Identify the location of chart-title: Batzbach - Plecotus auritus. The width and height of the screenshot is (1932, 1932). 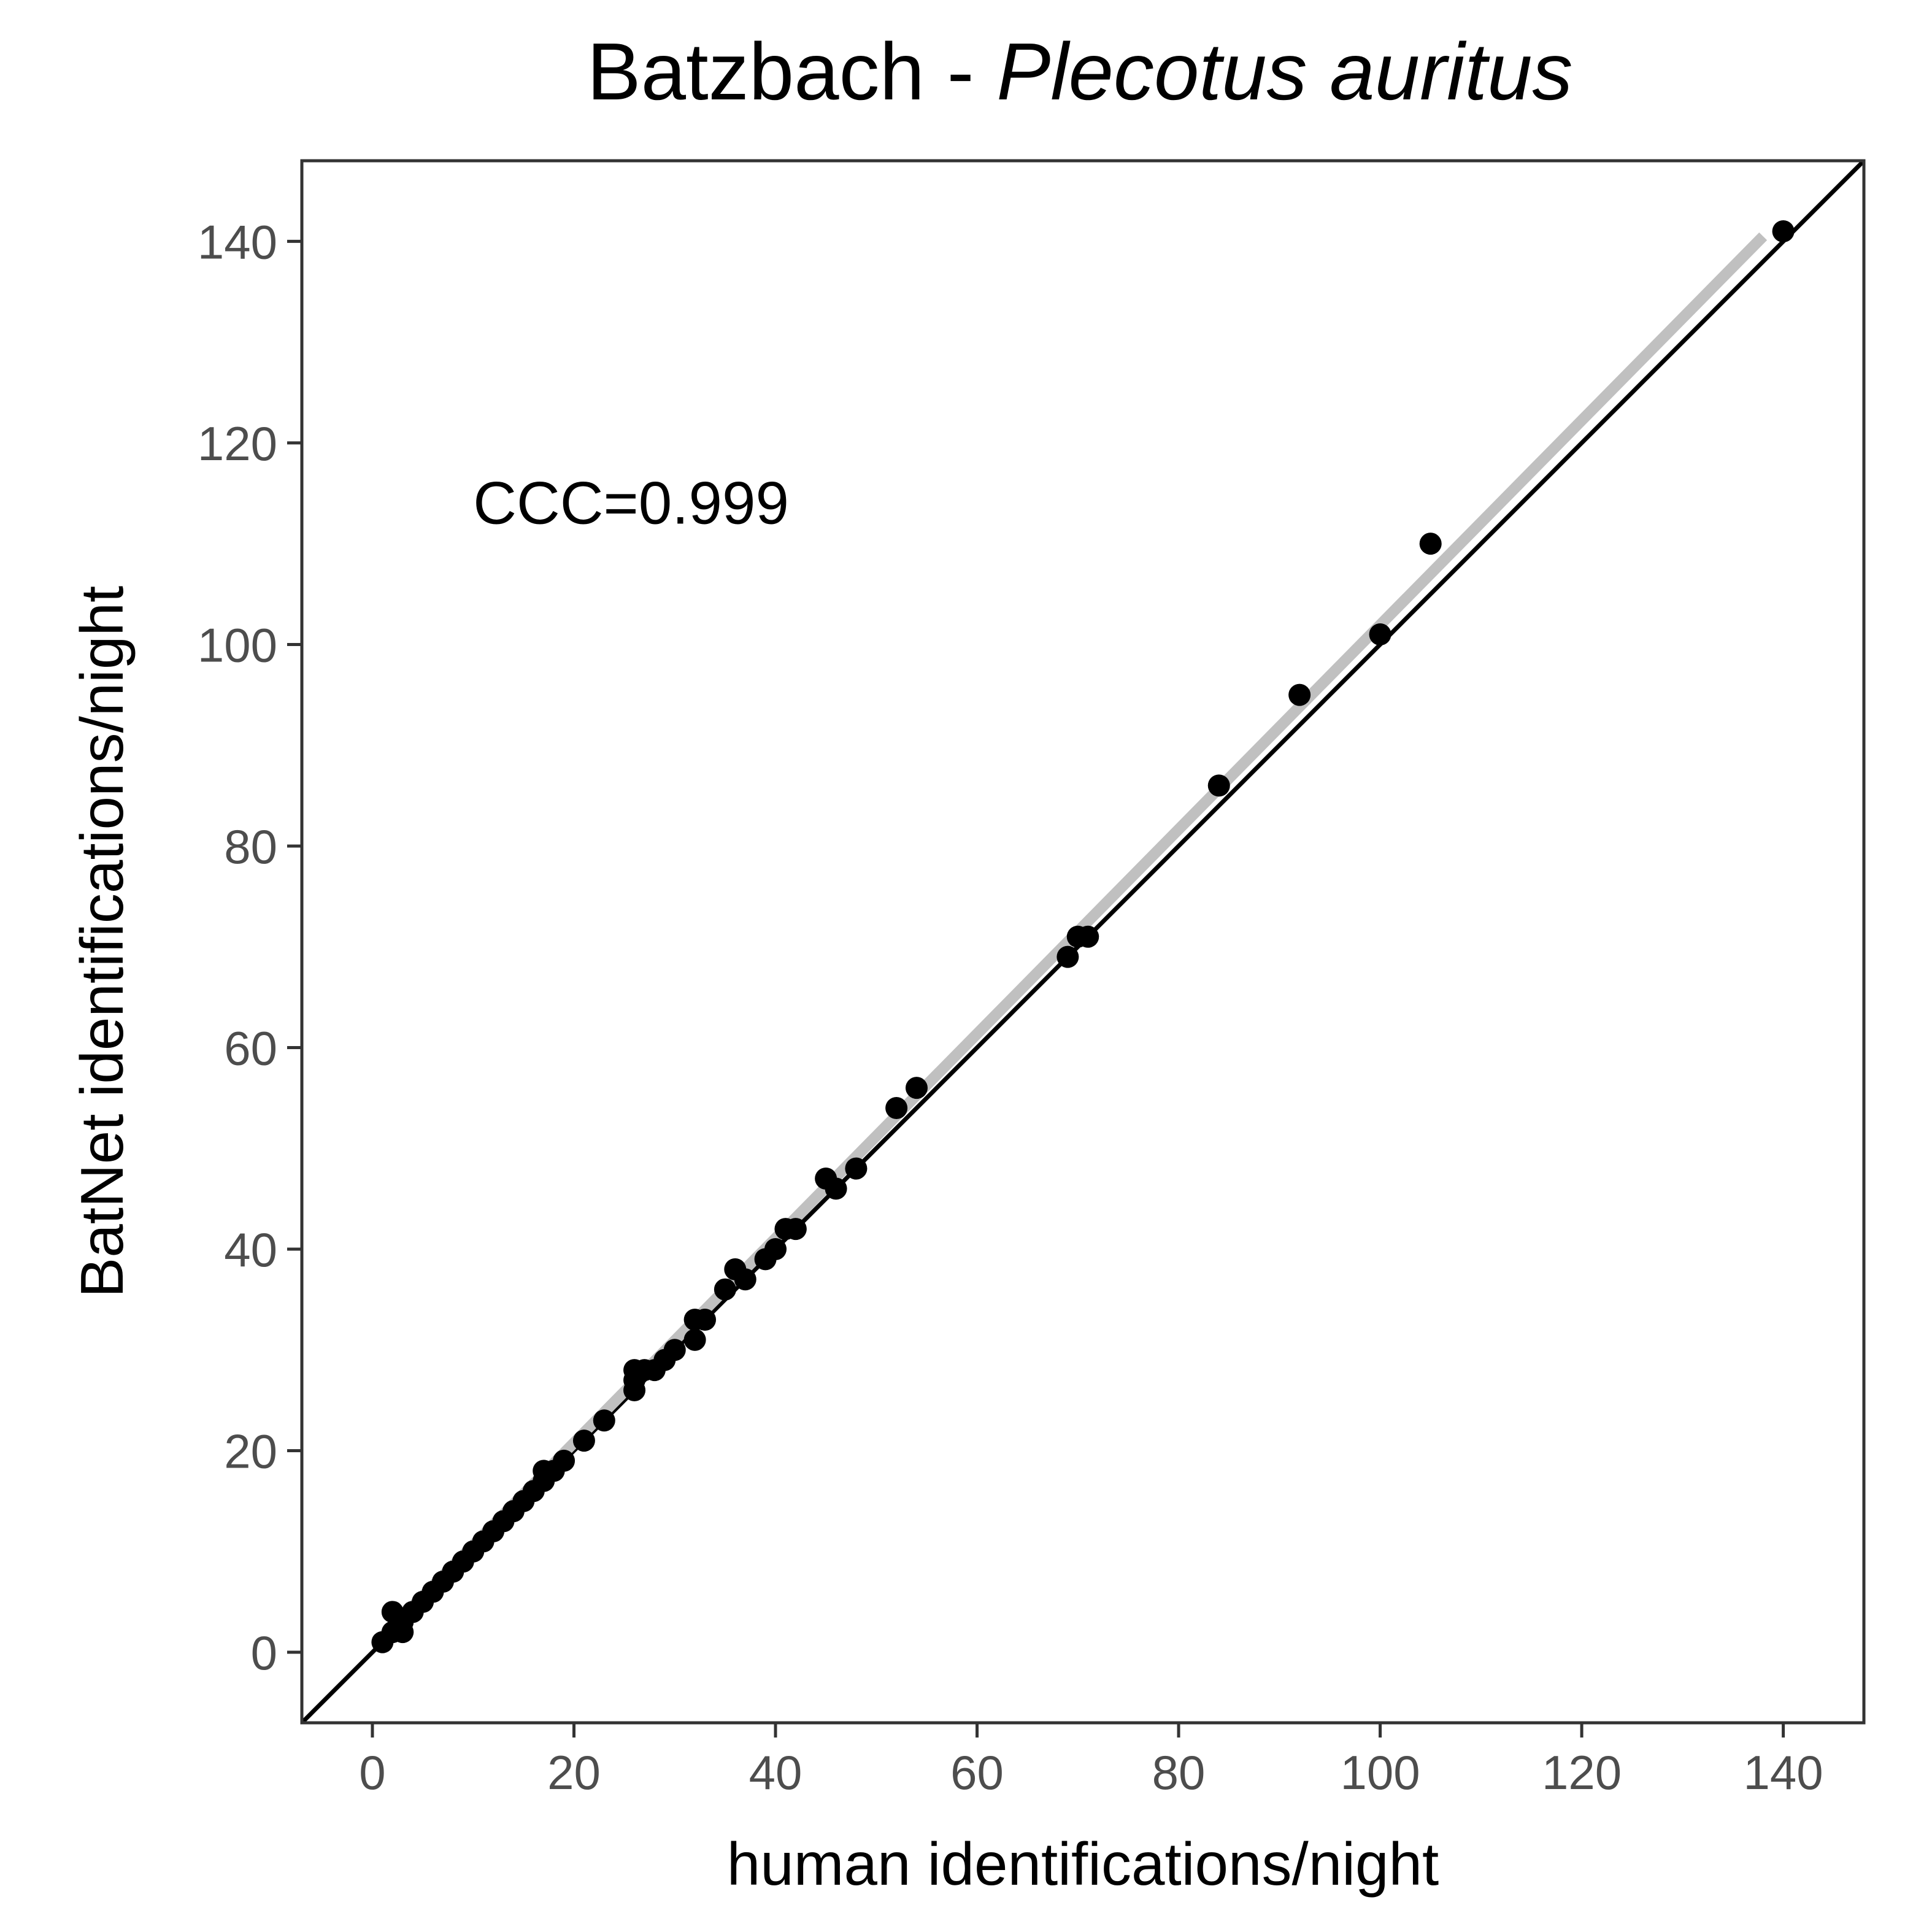
(1080, 71).